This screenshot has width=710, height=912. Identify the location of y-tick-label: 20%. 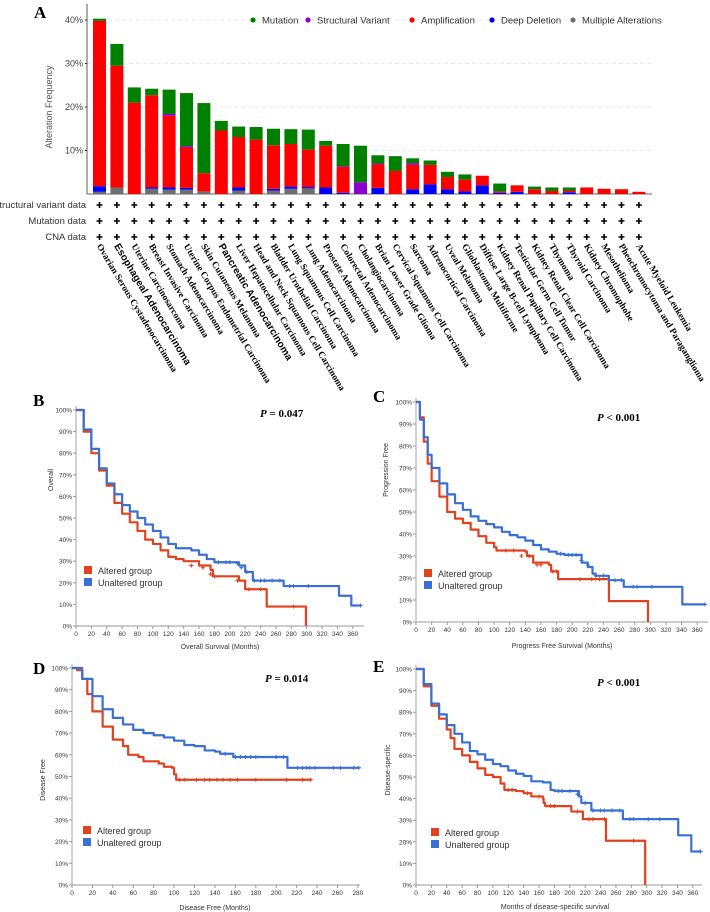
(405, 842).